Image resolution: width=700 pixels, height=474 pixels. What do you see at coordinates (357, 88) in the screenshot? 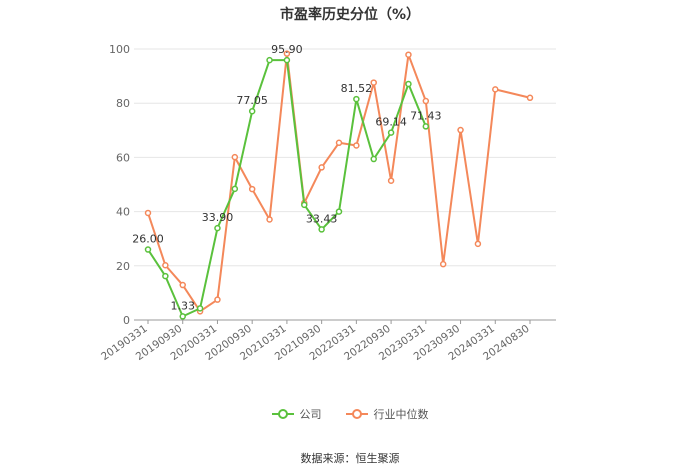
I see `data-label-company-20220331: 81.52` at bounding box center [357, 88].